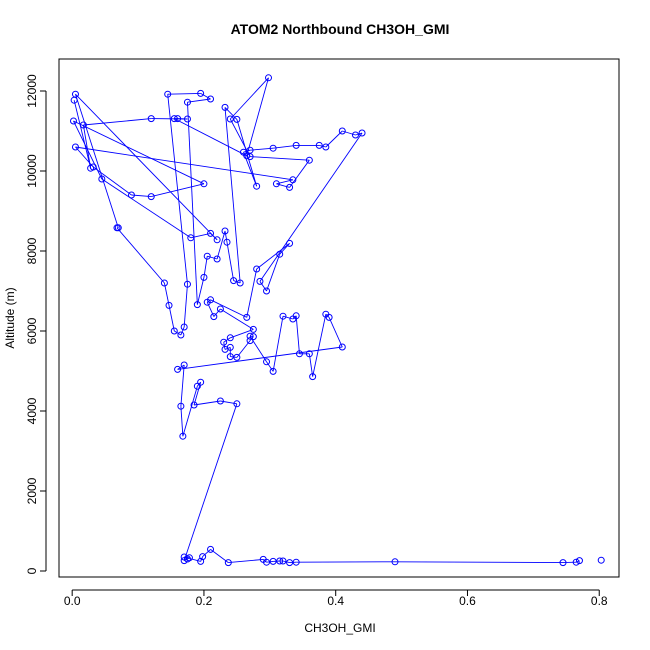 Image resolution: width=650 pixels, height=650 pixels. Describe the element at coordinates (32, 570) in the screenshot. I see `y-tick-label: 0` at that location.